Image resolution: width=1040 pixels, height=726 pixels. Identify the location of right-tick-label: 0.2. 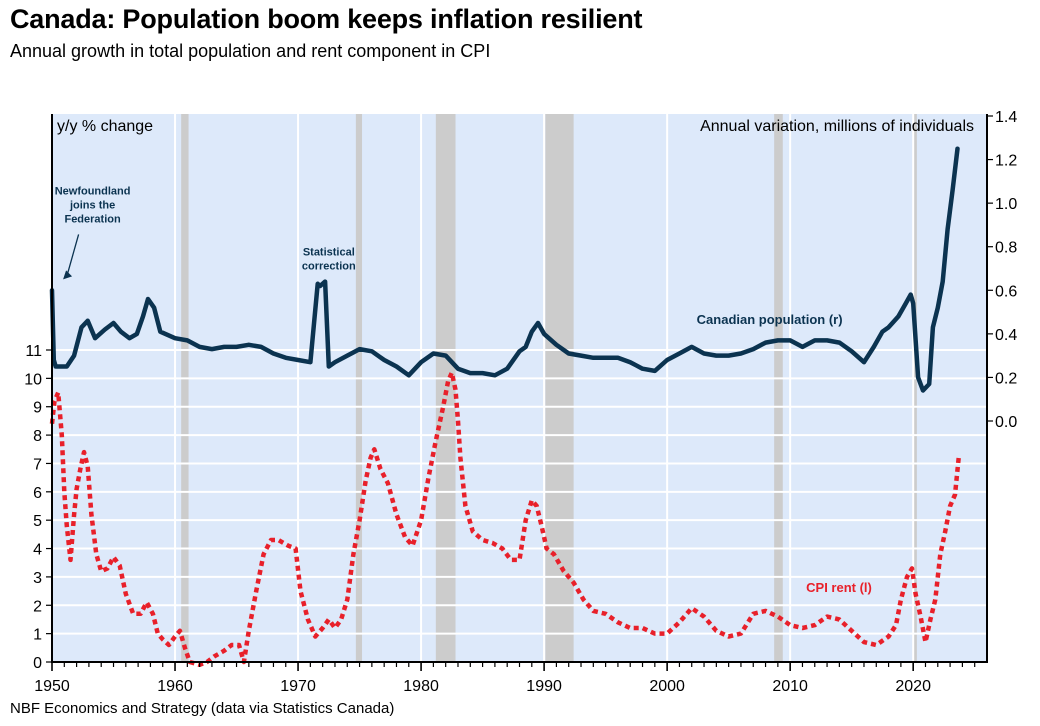
(1006, 378).